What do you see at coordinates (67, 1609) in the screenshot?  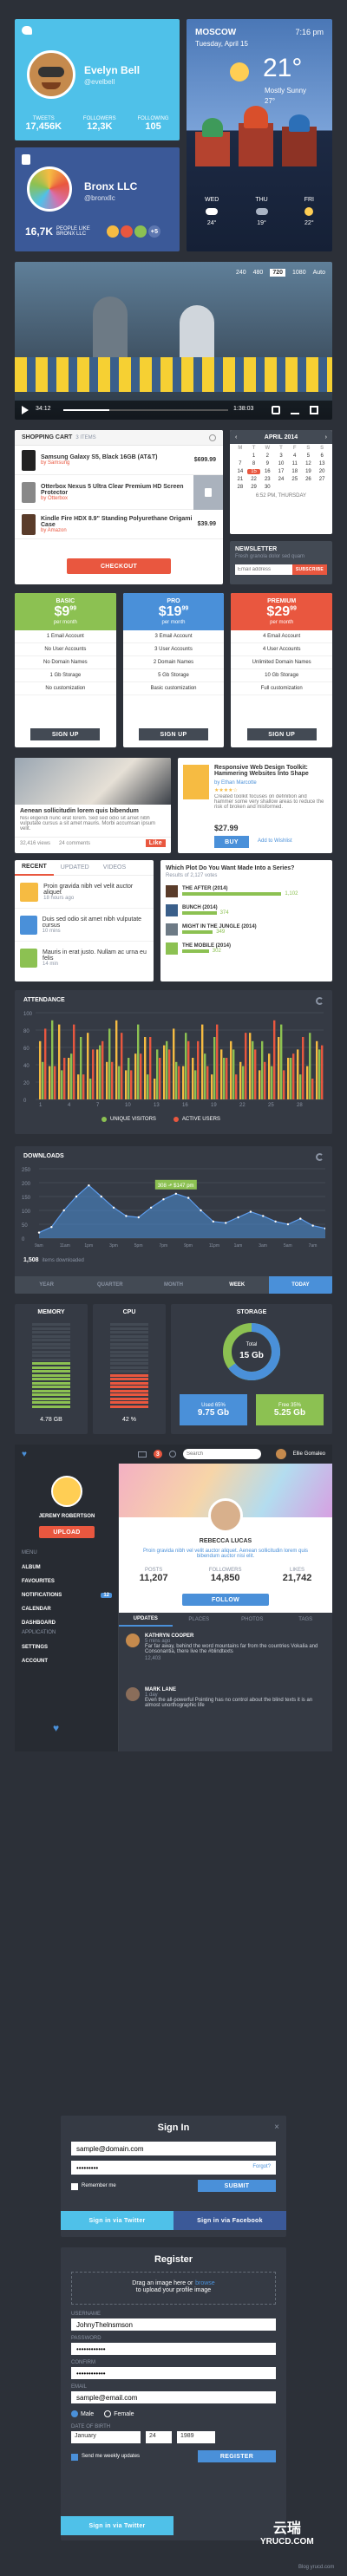 I see `sidebar-item-calendar: CALENDAR` at bounding box center [67, 1609].